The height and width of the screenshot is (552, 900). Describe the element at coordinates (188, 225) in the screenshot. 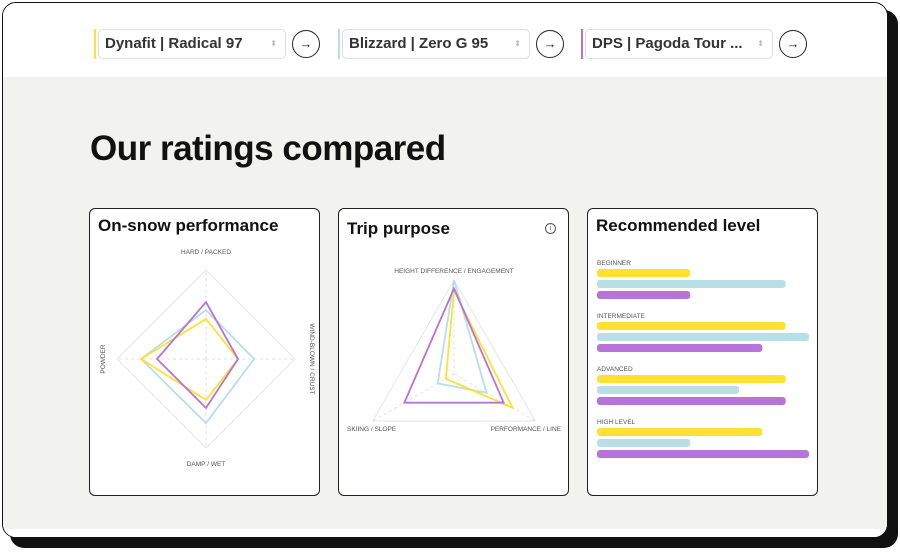

I see `card-title: On-snow performance` at that location.